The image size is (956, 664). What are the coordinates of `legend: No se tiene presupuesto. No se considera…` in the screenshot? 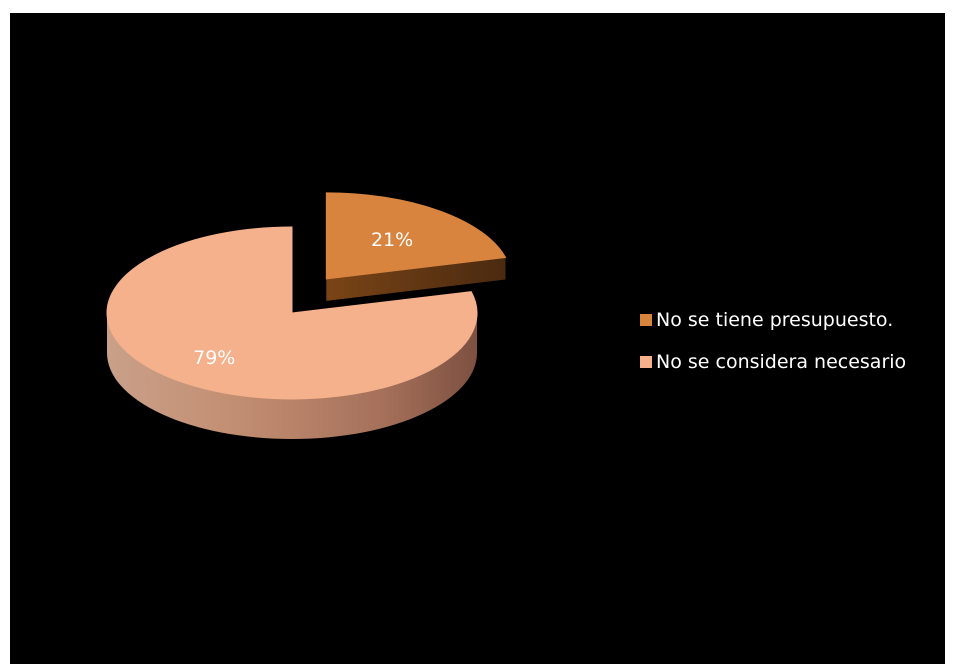 It's located at (773, 349).